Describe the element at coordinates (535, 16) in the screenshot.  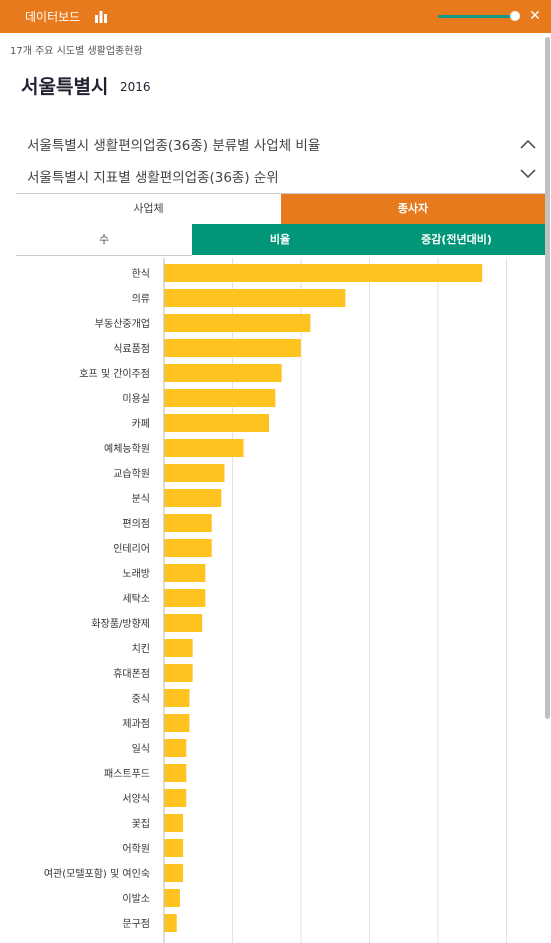
I see `close-icon: ✕` at that location.